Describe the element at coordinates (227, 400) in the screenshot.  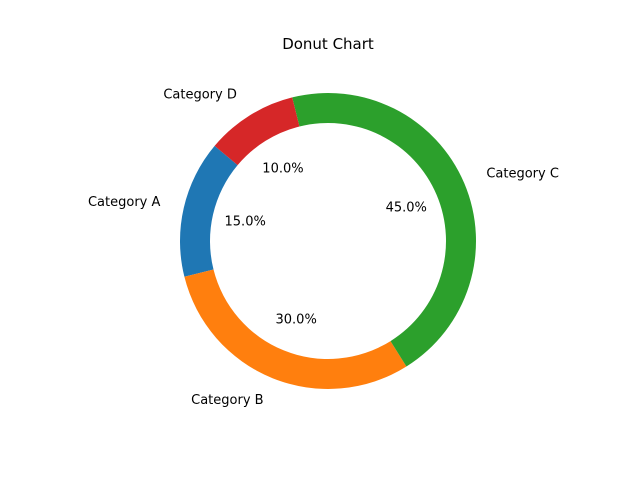
I see `category-label-category-b: Category B` at that location.